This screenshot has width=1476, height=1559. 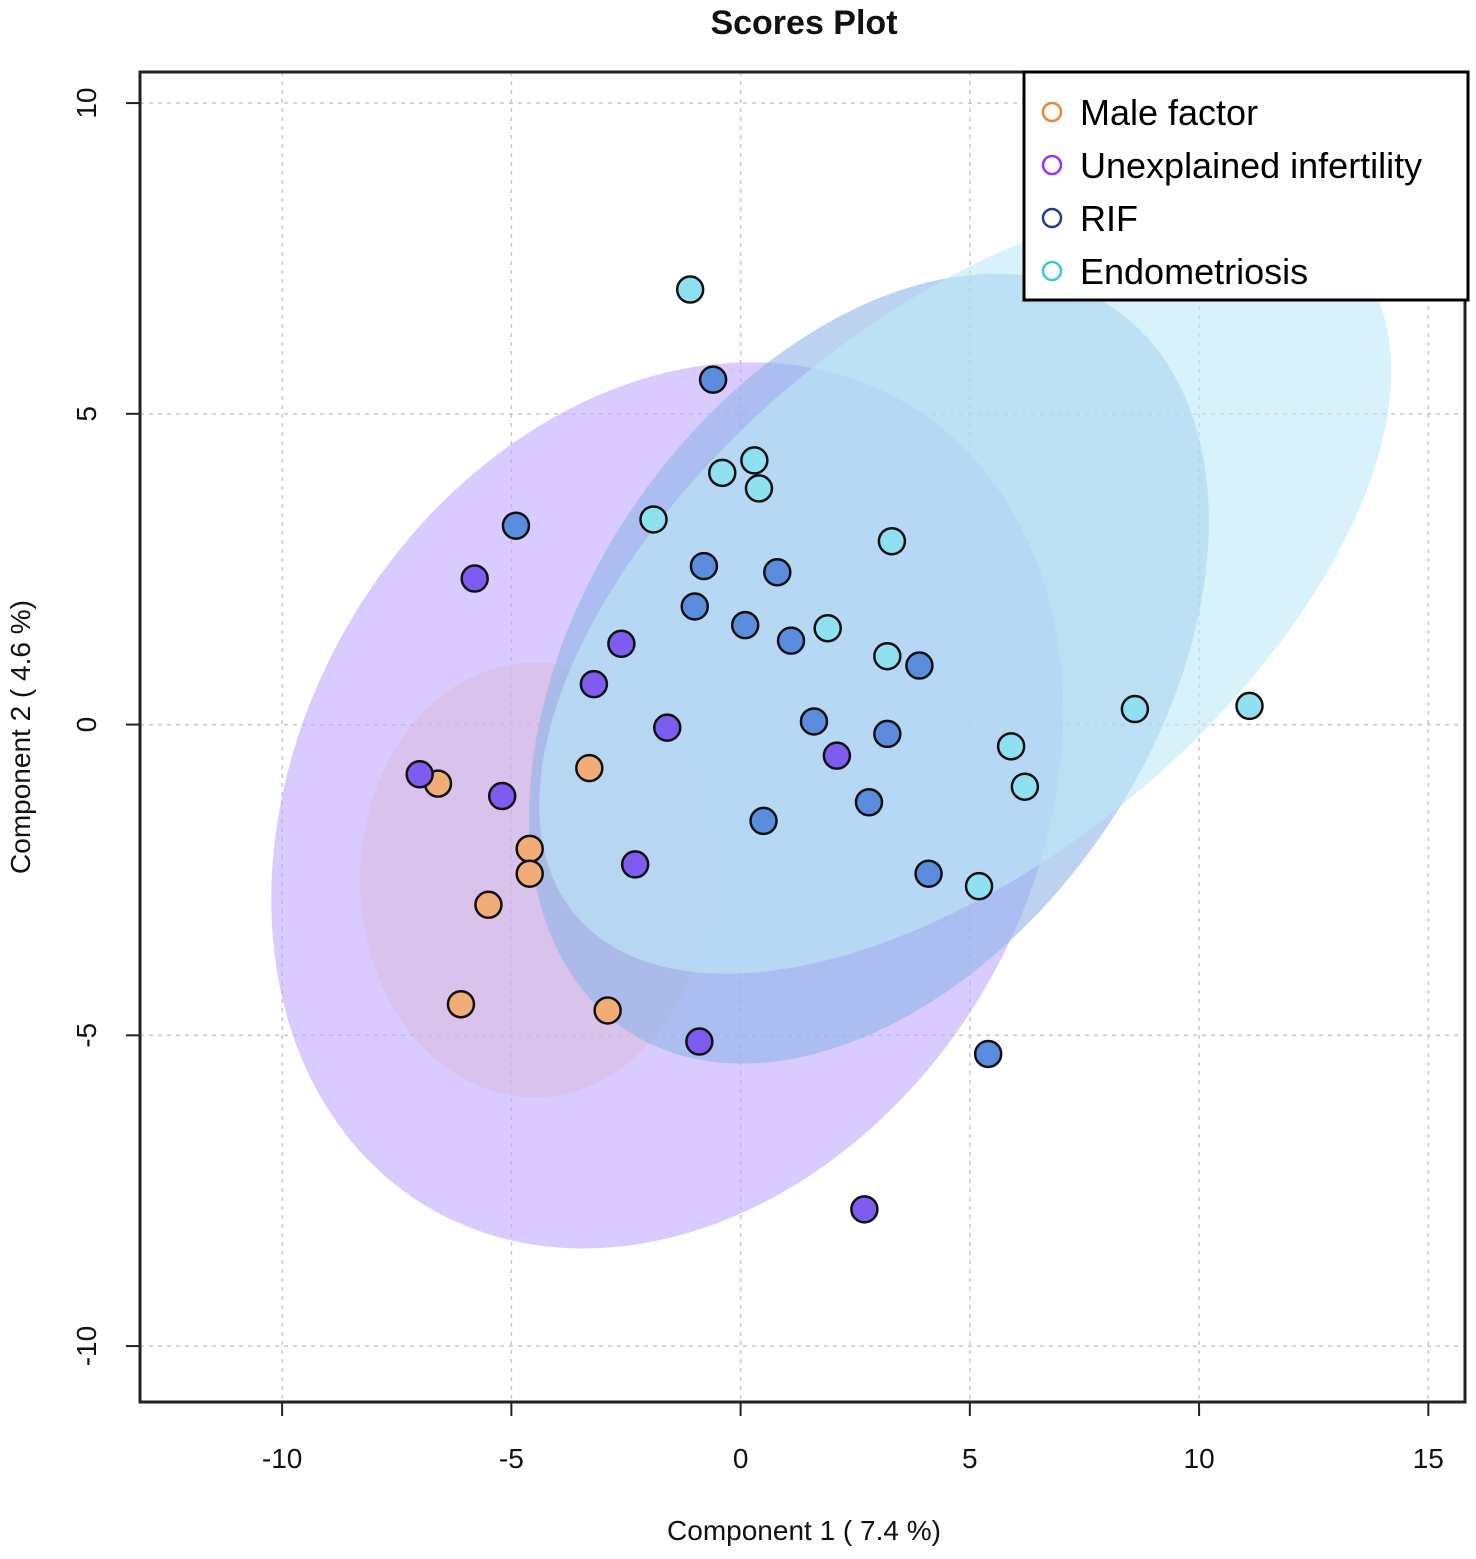 What do you see at coordinates (1428, 1458) in the screenshot?
I see `x-tick-label: 15` at bounding box center [1428, 1458].